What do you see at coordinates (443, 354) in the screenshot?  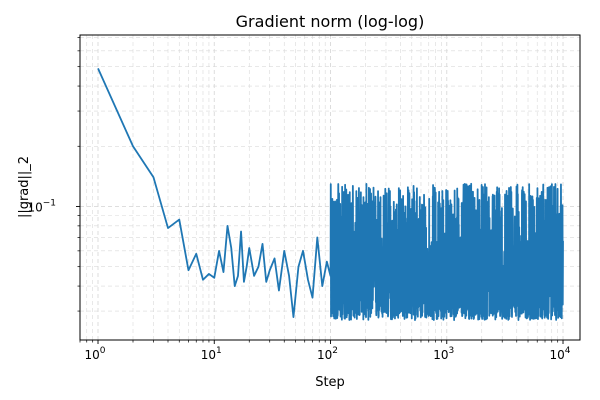 I see `x-tick-label: 10³` at bounding box center [443, 354].